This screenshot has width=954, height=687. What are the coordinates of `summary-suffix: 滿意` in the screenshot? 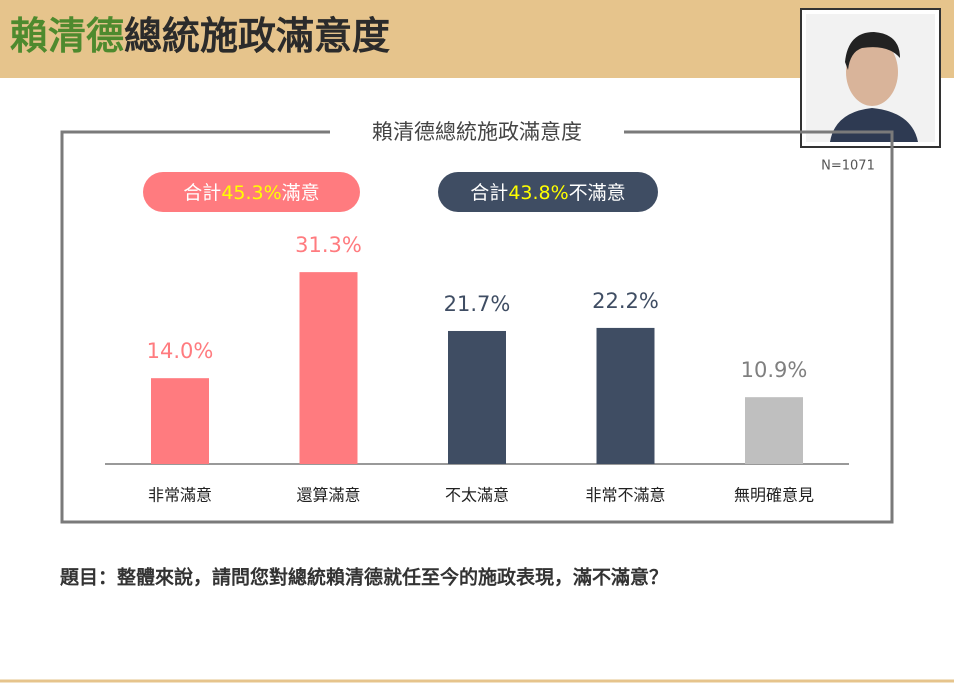 It's located at (301, 193).